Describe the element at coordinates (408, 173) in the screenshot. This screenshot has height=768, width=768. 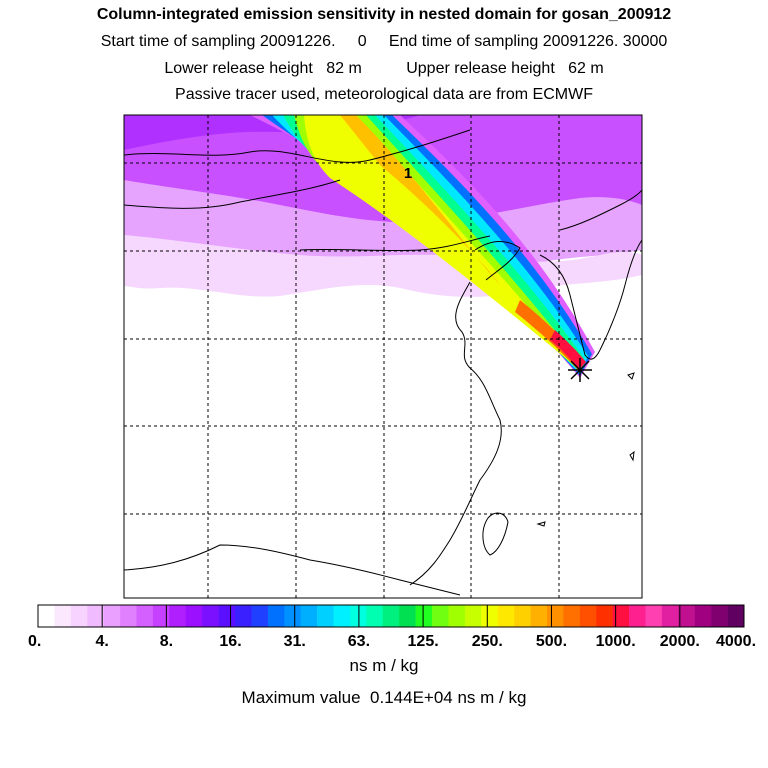
I see `release-marker-label: 1` at that location.